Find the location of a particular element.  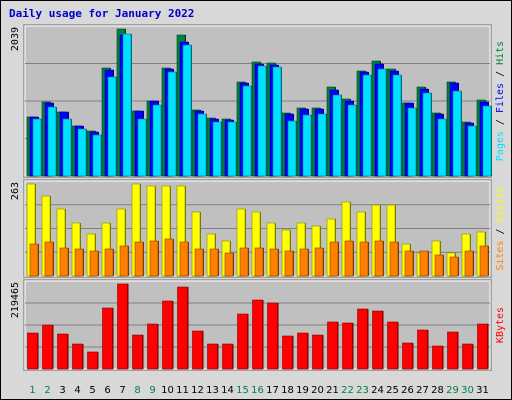

day-label-13: 13 is located at coordinates (212, 390).